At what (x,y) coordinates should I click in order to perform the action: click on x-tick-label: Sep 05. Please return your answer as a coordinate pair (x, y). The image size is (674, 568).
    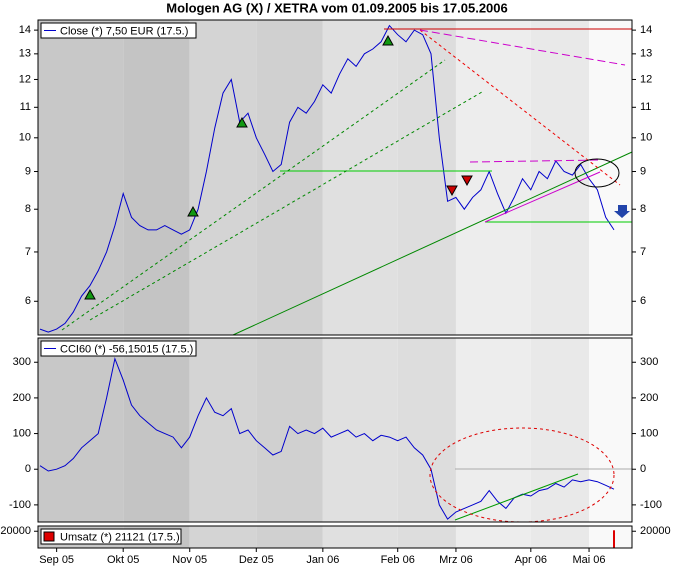
    Looking at the image, I should click on (56, 560).